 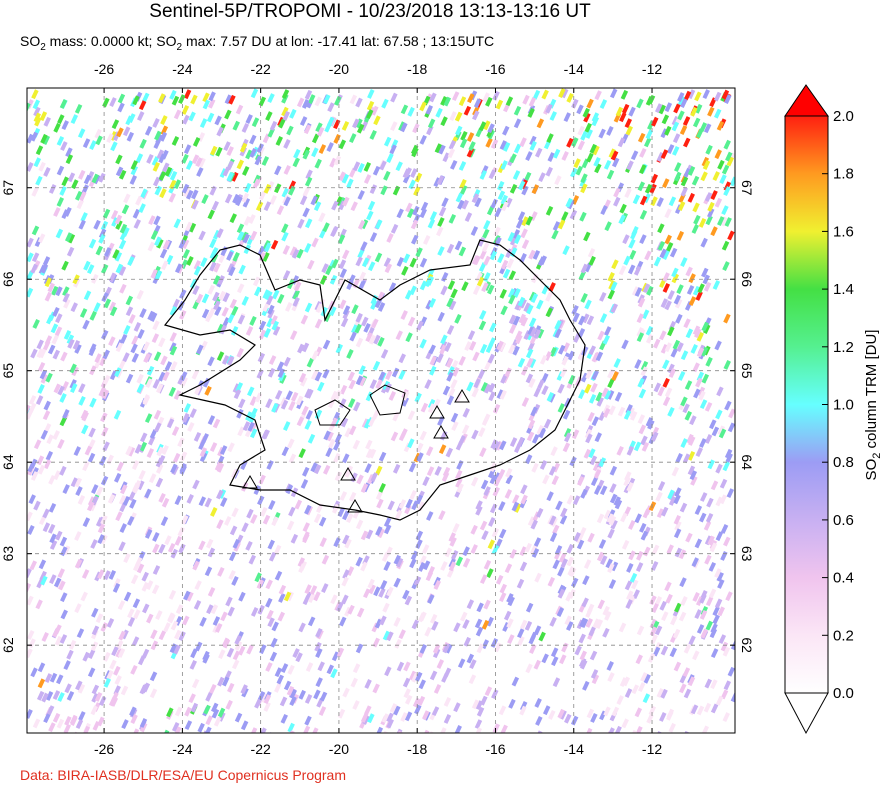 What do you see at coordinates (30, 41) in the screenshot?
I see `subtitle-part: SO` at bounding box center [30, 41].